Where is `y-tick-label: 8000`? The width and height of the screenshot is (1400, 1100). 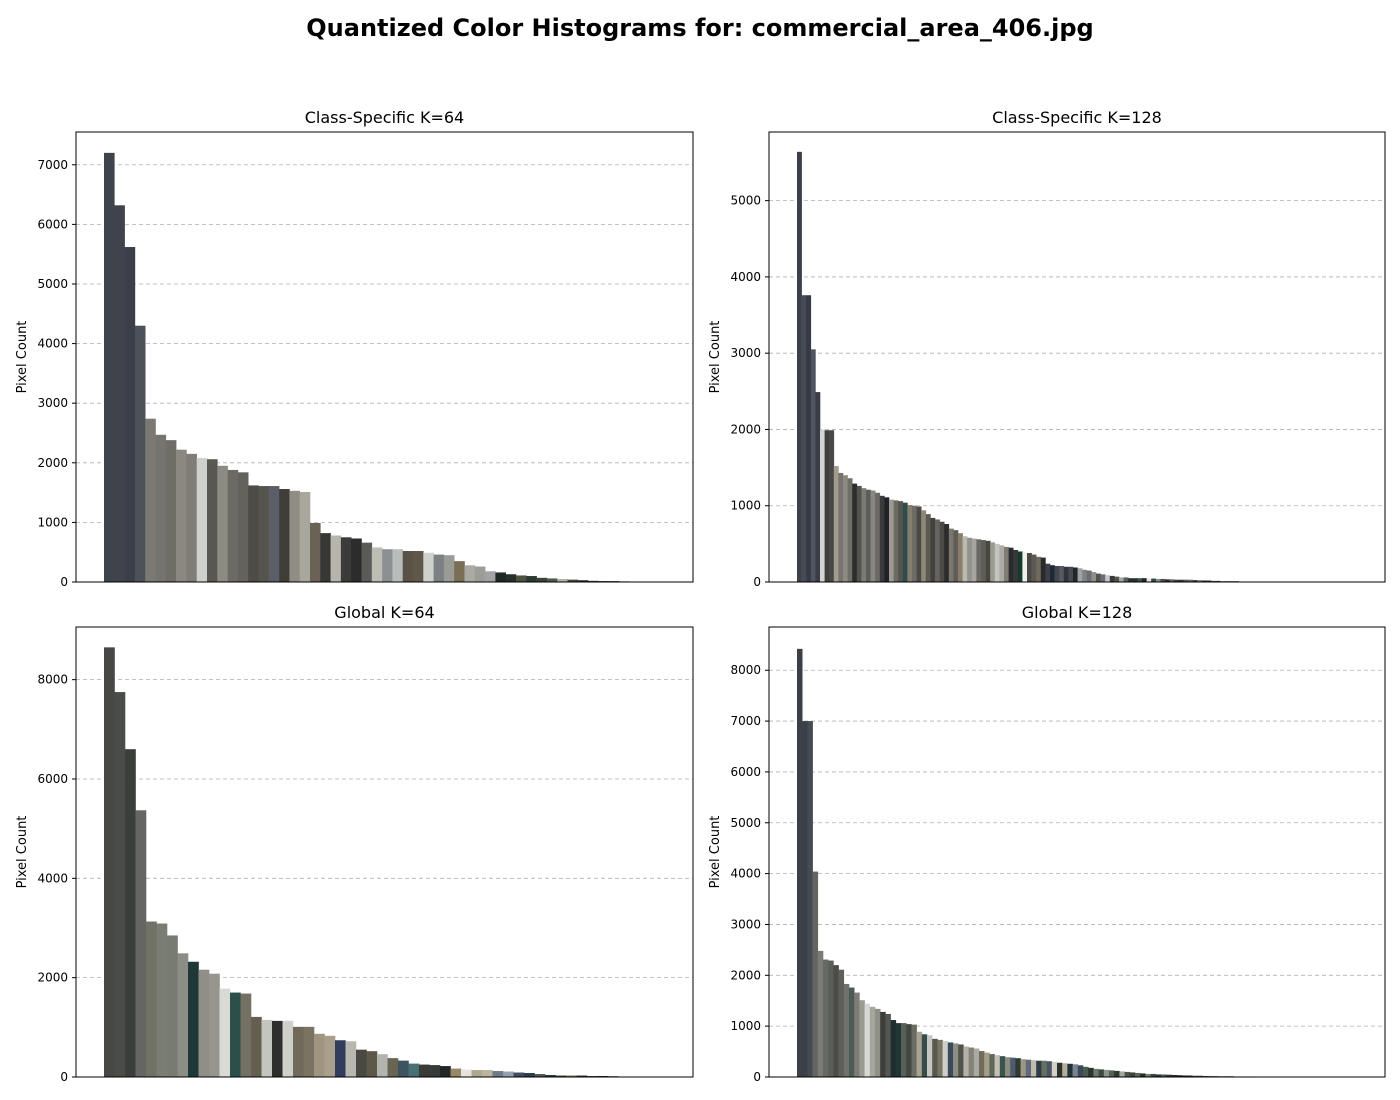 y-tick-label: 8000 is located at coordinates (52, 680).